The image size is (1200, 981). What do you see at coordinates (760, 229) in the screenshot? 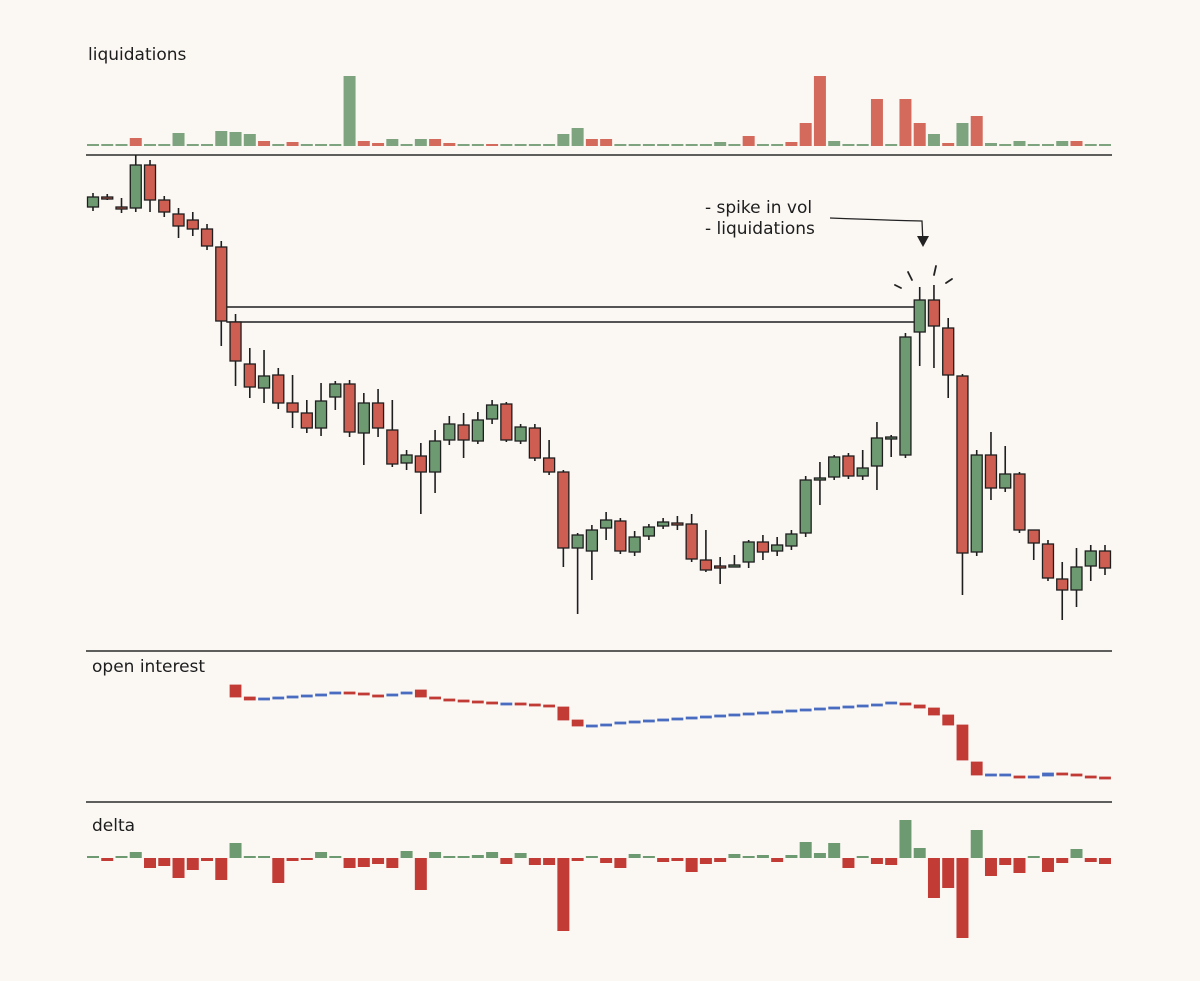
I see `annotation: - liquidations` at bounding box center [760, 229].